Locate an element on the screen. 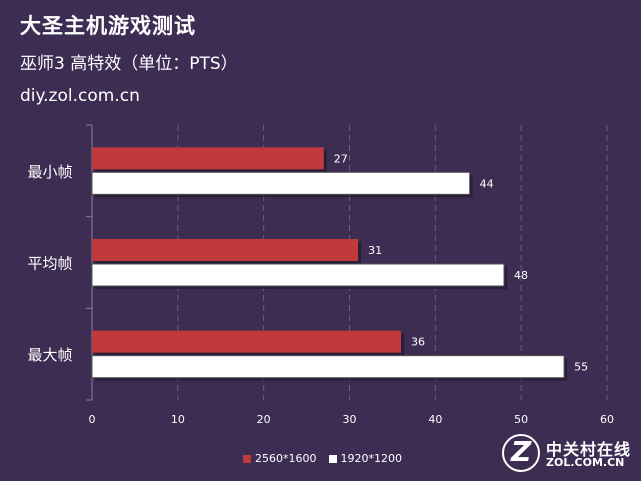 The height and width of the screenshot is (481, 641). x-tick-label-4: 40 is located at coordinates (435, 419).